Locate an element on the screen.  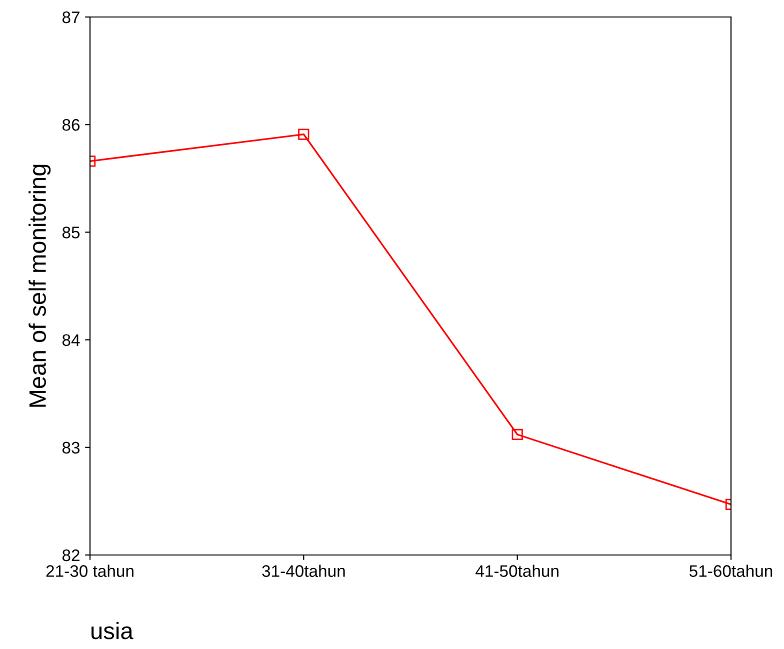
y-tick-label: 86 is located at coordinates (71, 125).